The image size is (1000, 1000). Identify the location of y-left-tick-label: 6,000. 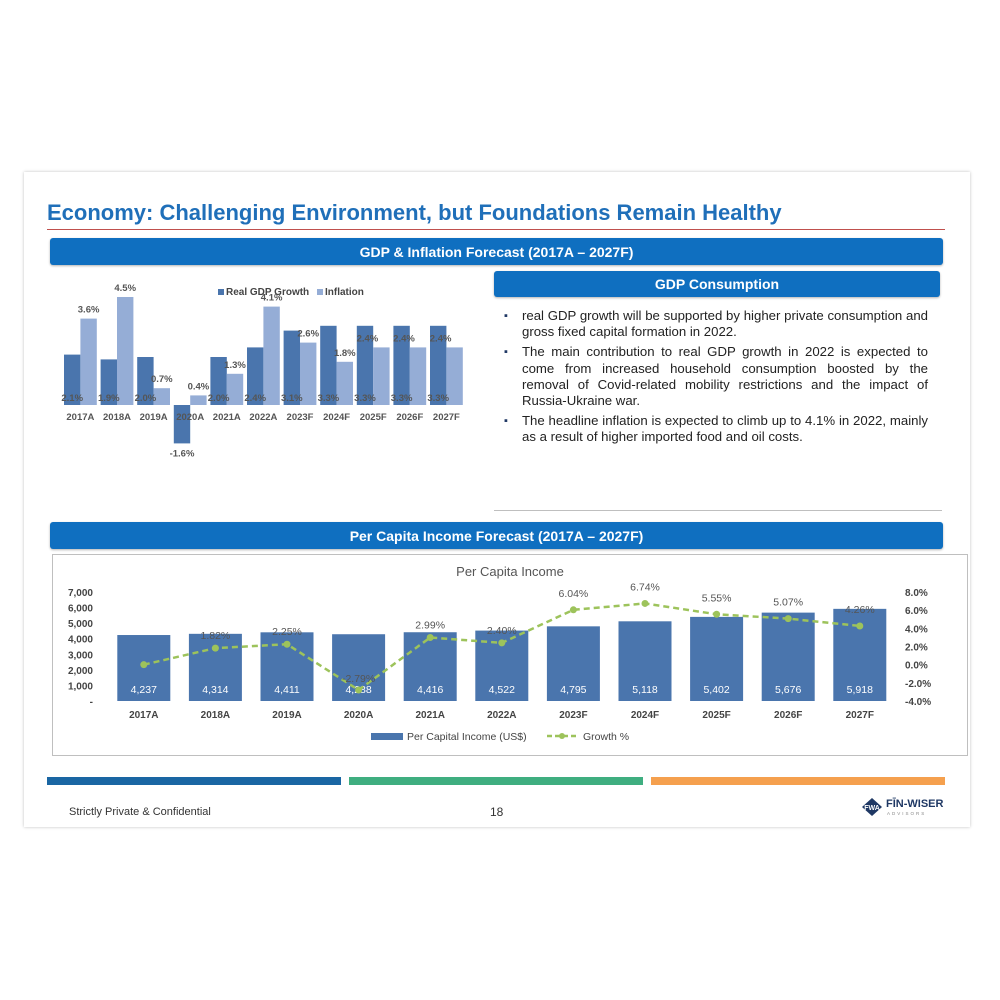
(80, 609).